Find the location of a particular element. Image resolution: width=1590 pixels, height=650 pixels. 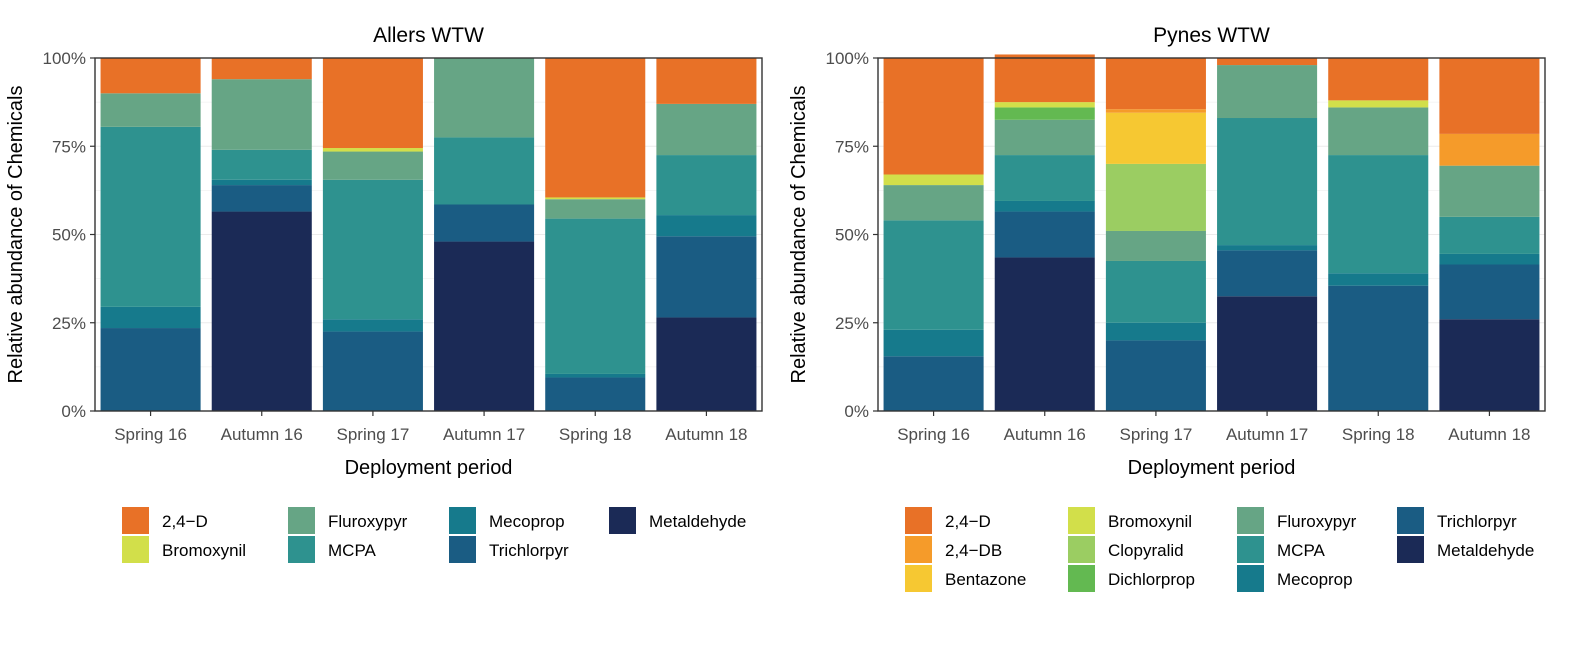

chart-1-ylabel: Relative abundance of Chemicals is located at coordinates (16, 235).